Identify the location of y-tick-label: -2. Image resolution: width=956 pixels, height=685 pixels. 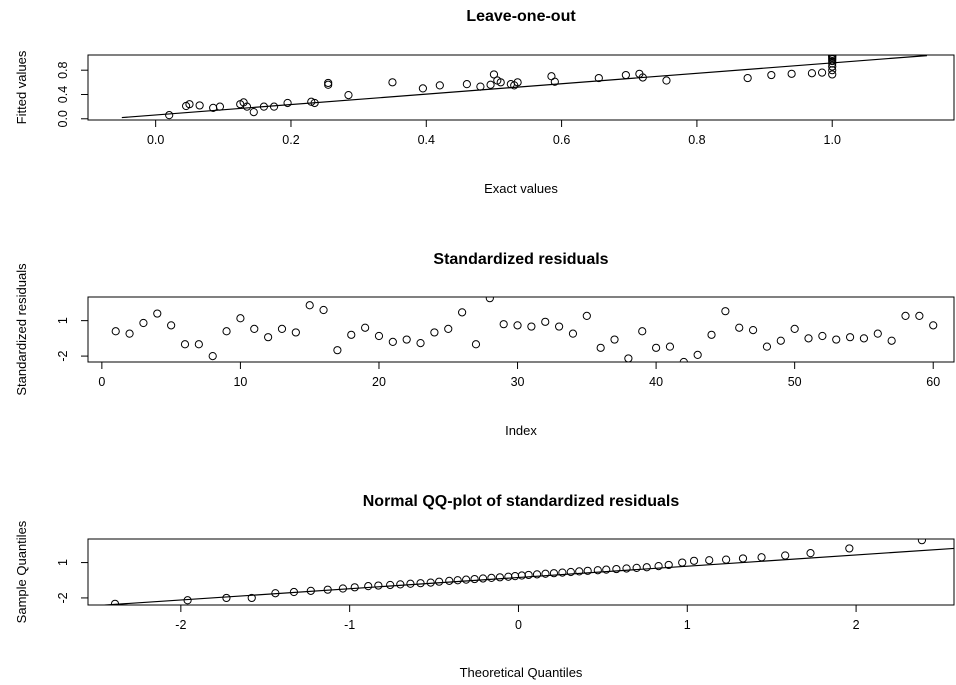
(63, 597).